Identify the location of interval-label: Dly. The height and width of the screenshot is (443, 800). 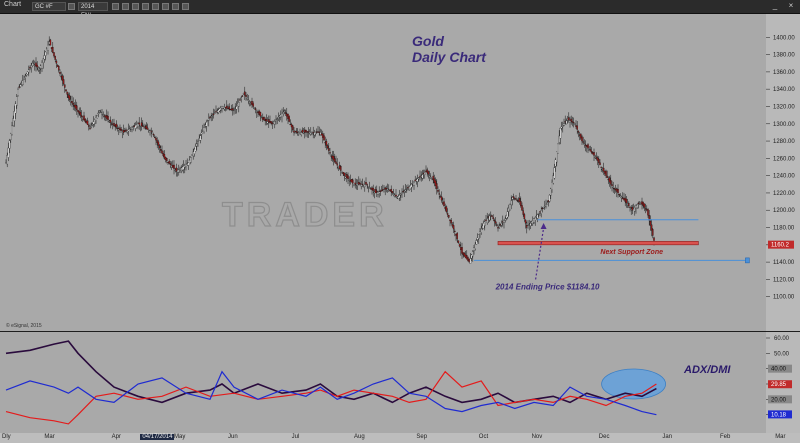
(6, 437).